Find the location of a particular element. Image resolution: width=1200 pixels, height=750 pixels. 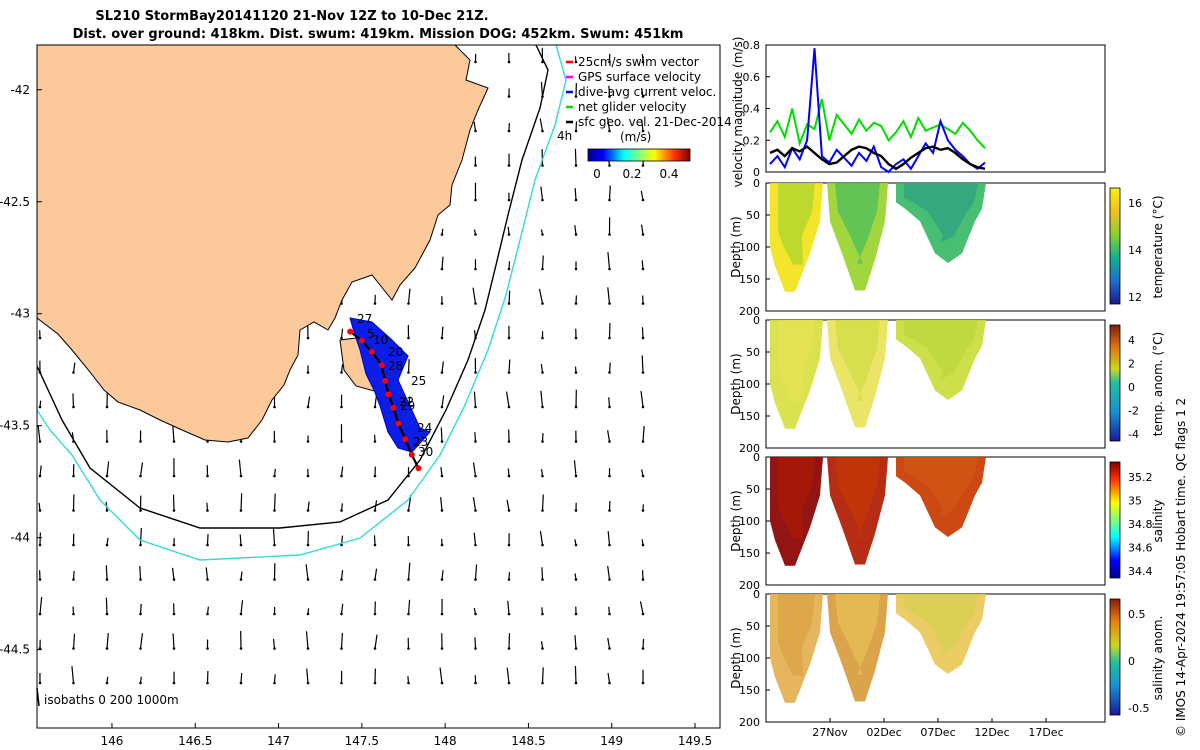

track-label-10: 10 is located at coordinates (380, 340).